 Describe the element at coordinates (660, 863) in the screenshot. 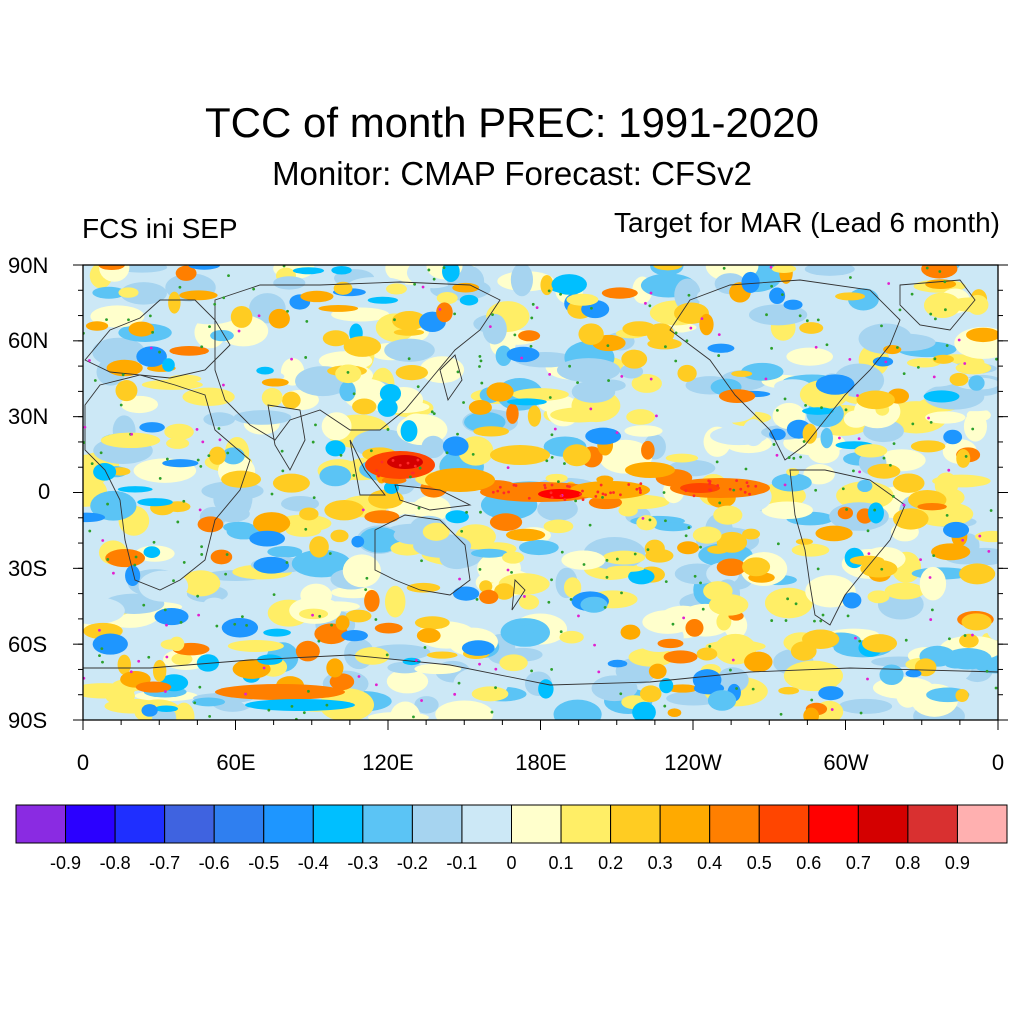

I see `colorbar-tick-label: 0.3` at that location.